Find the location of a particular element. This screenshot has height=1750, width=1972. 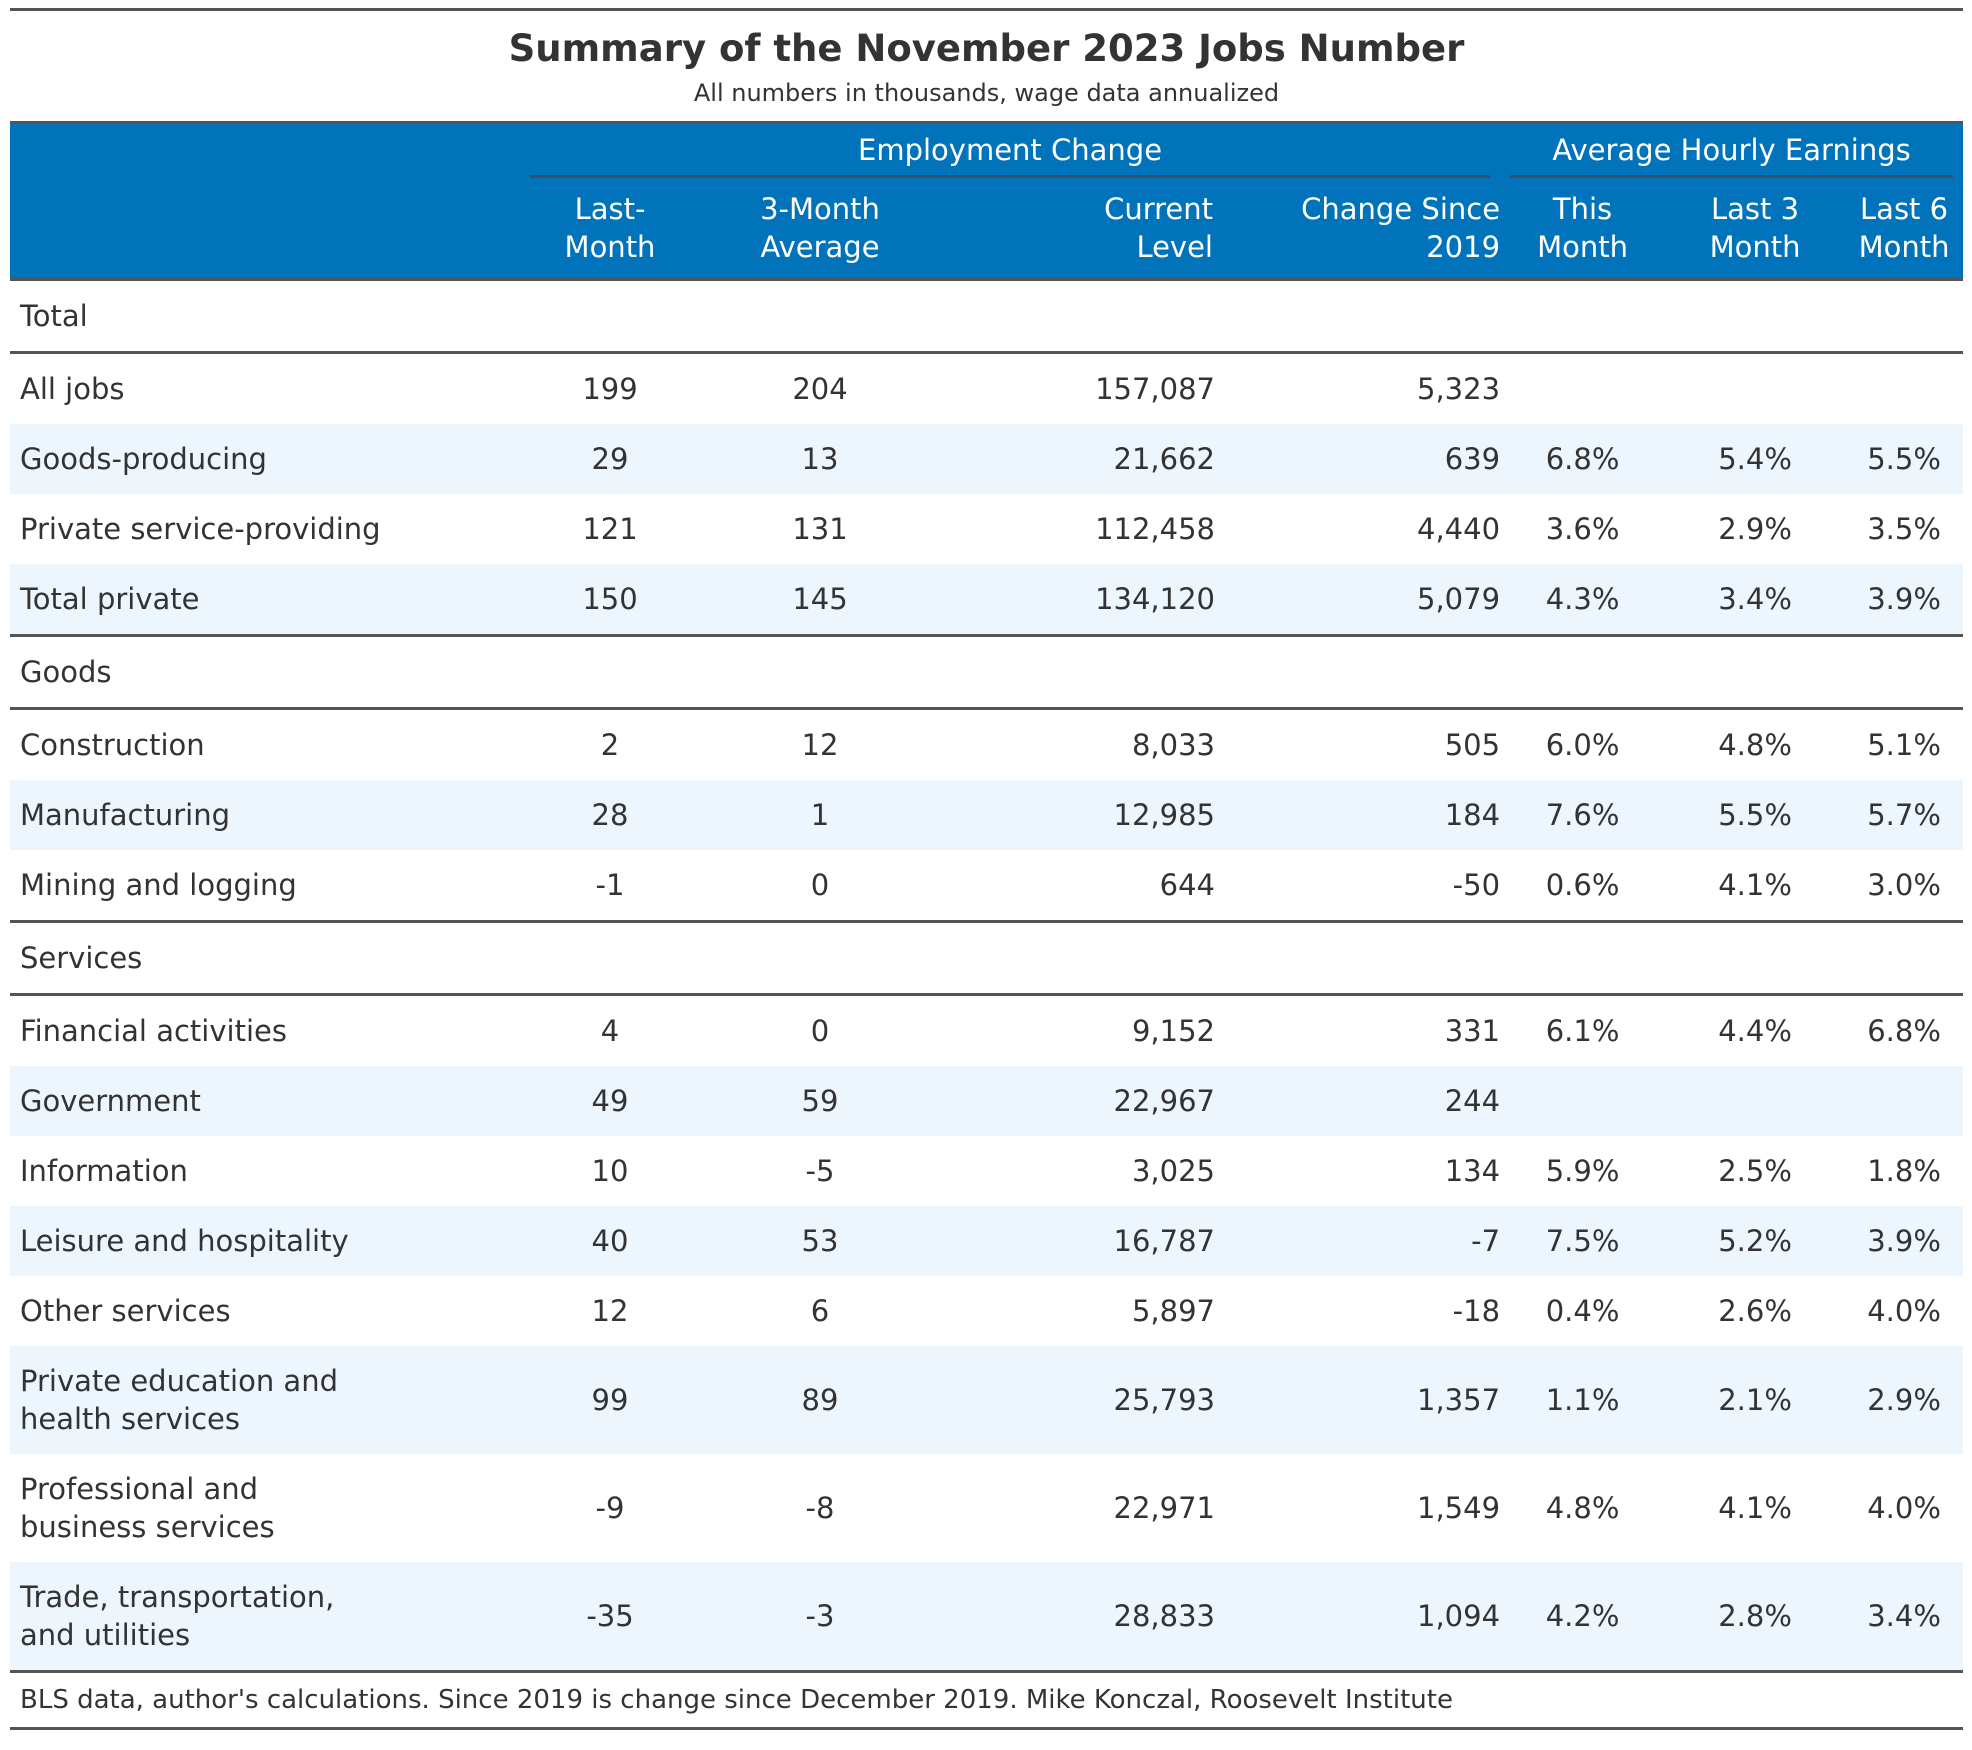

spanner-earnings-label: Average Hourly Earnings is located at coordinates (1732, 155).